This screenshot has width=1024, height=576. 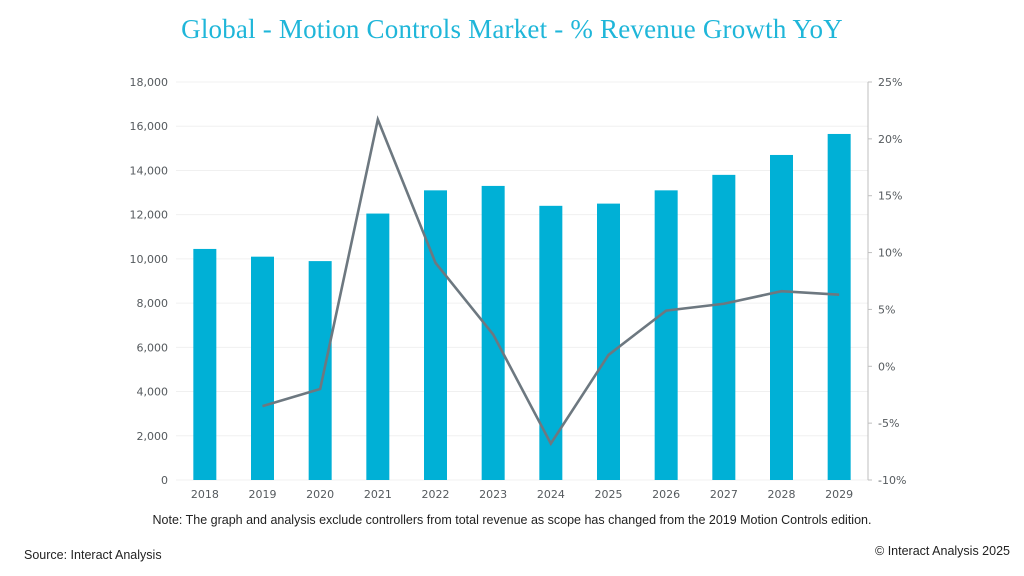 I want to click on left-tick-label: 14,000, so click(x=149, y=170).